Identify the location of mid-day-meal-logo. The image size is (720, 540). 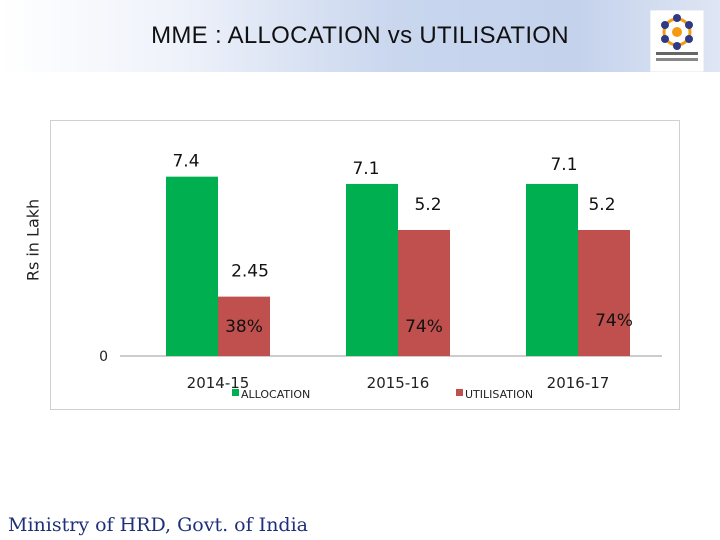
(677, 41).